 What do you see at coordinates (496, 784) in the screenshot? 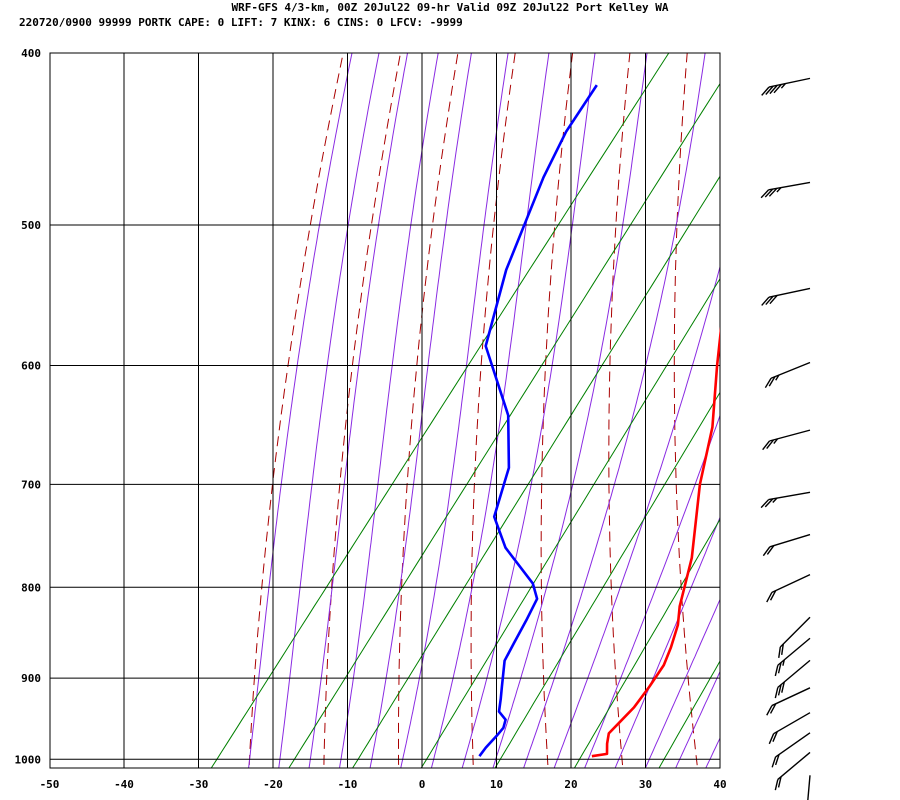
I see `x-tick-label: 10` at bounding box center [496, 784].